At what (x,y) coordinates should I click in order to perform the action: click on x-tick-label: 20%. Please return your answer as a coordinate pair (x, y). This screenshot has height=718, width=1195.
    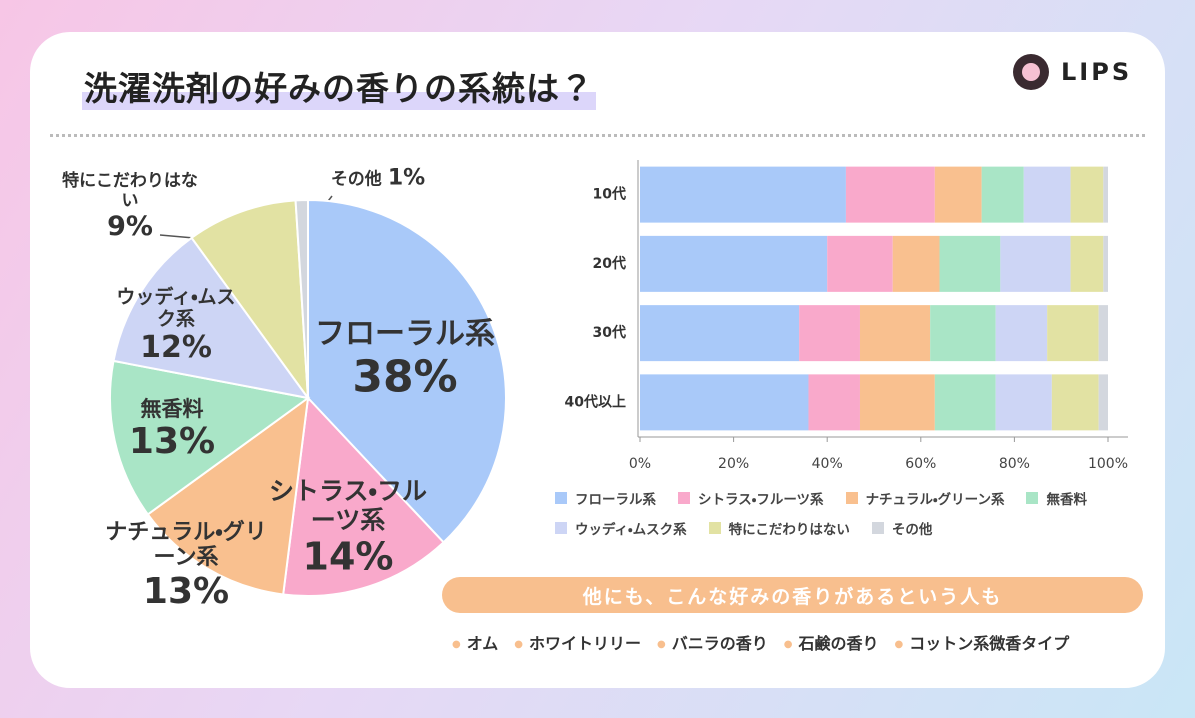
    Looking at the image, I should click on (733, 464).